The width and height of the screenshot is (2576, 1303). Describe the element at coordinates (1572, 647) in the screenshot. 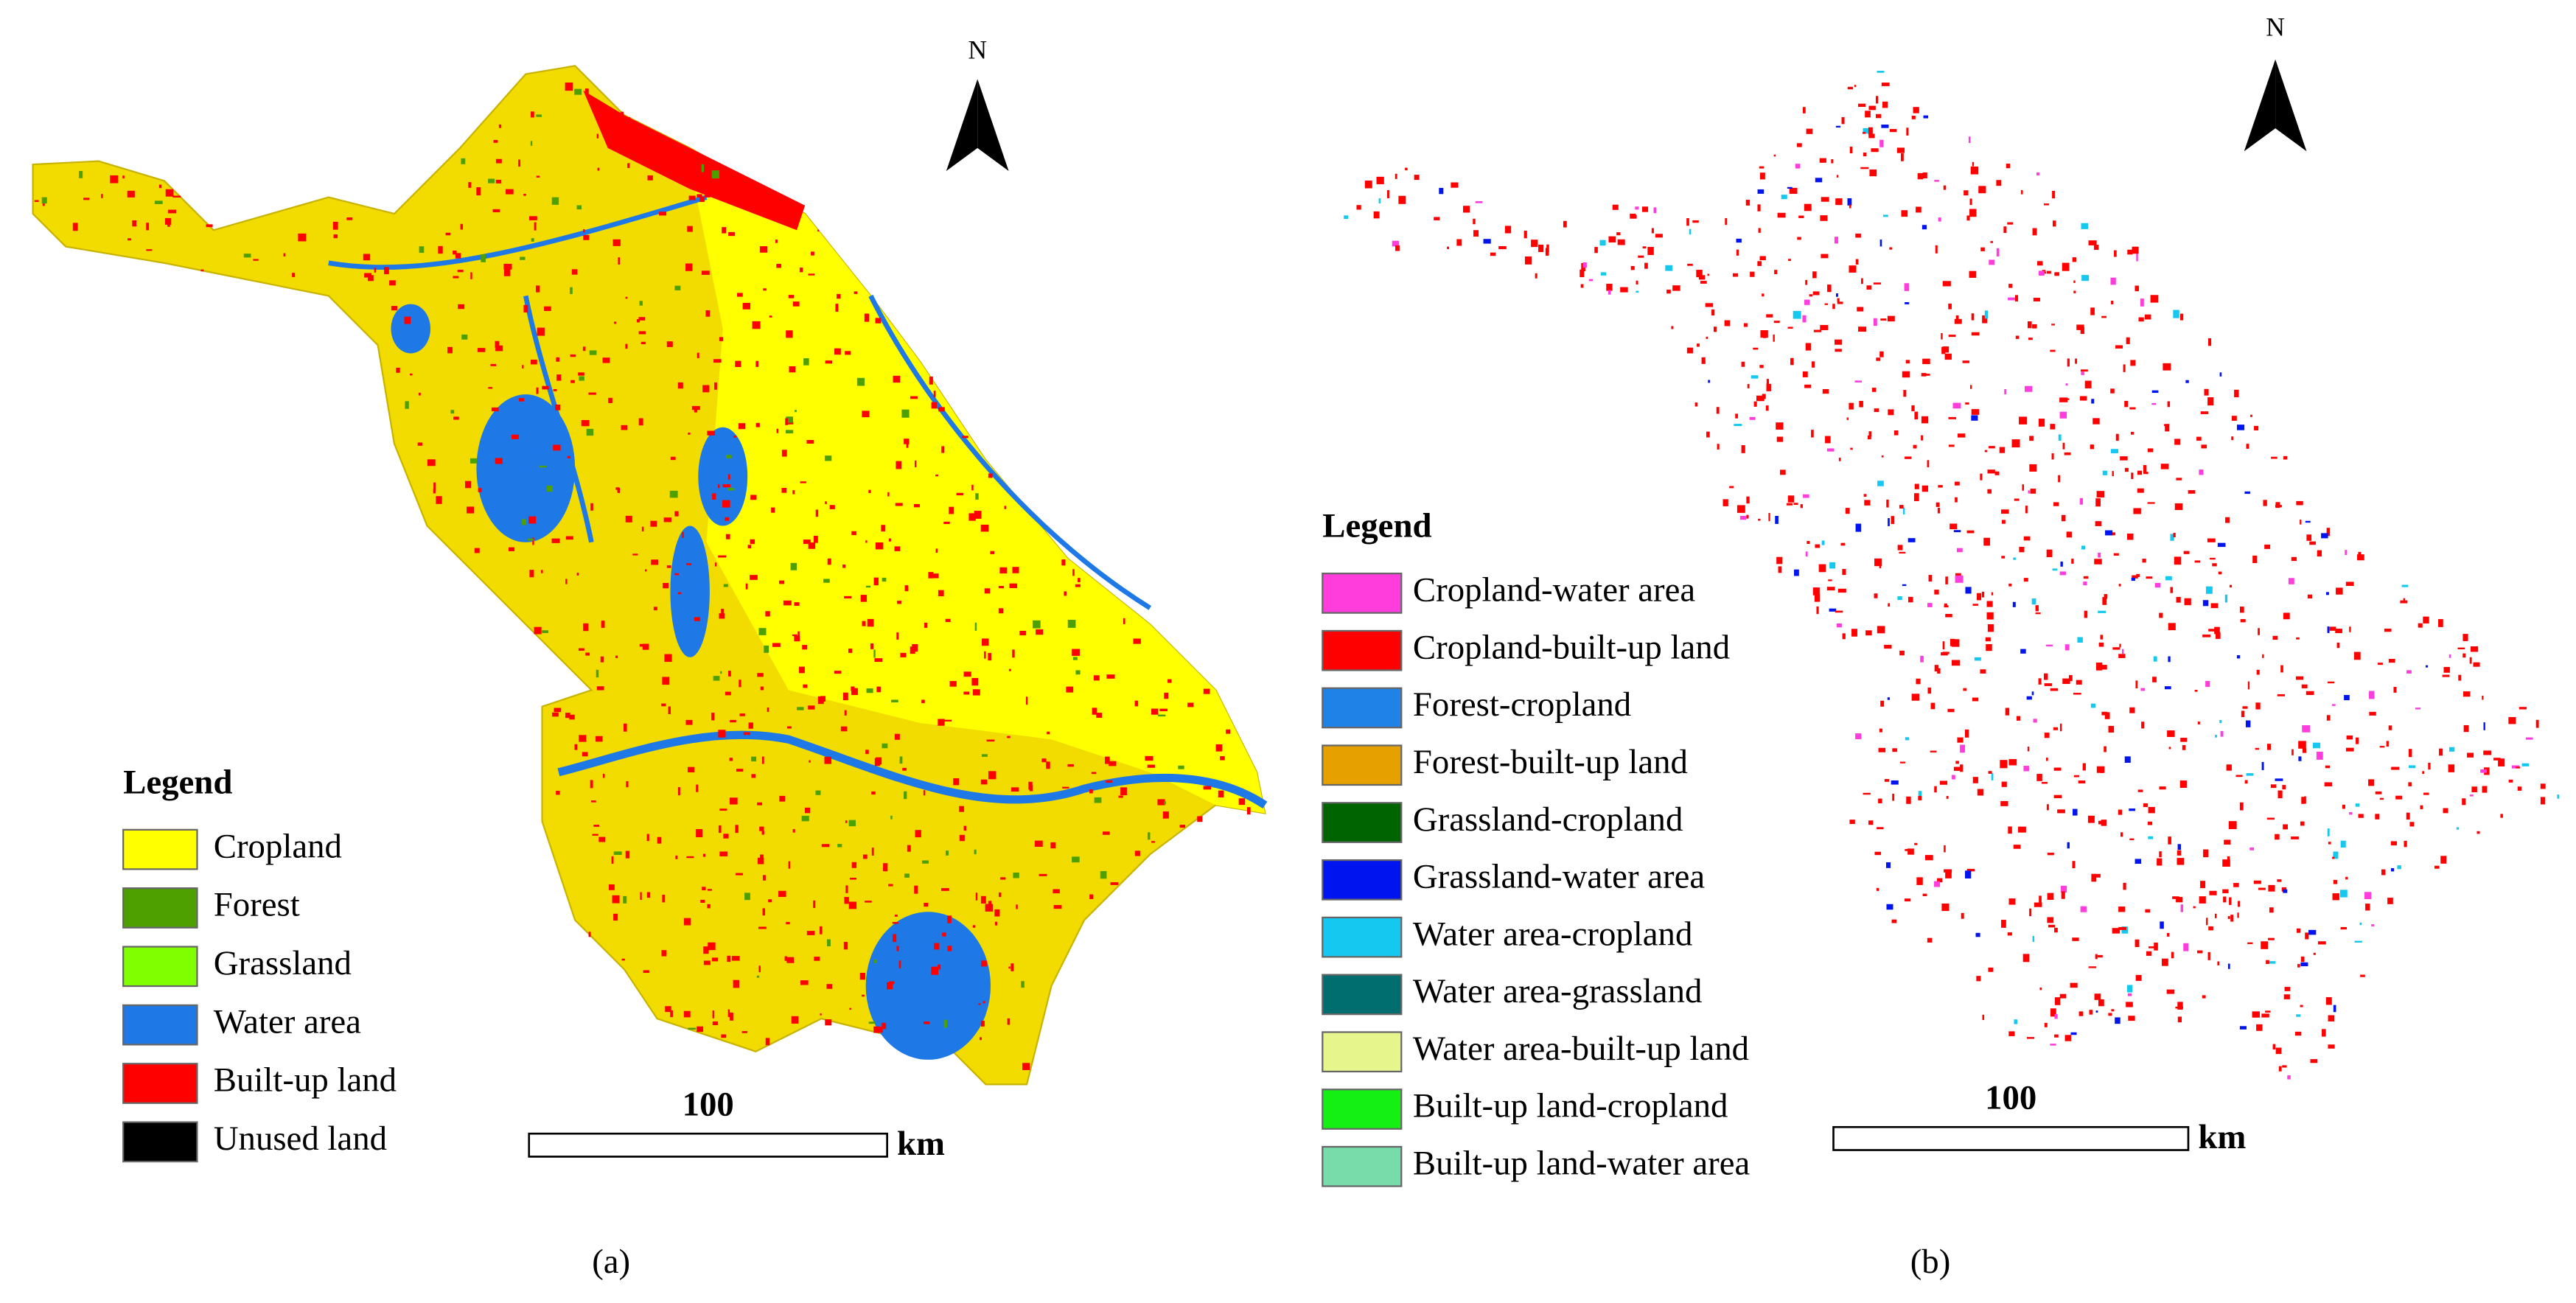

I see `legend-label: Cropland-built-up land` at that location.